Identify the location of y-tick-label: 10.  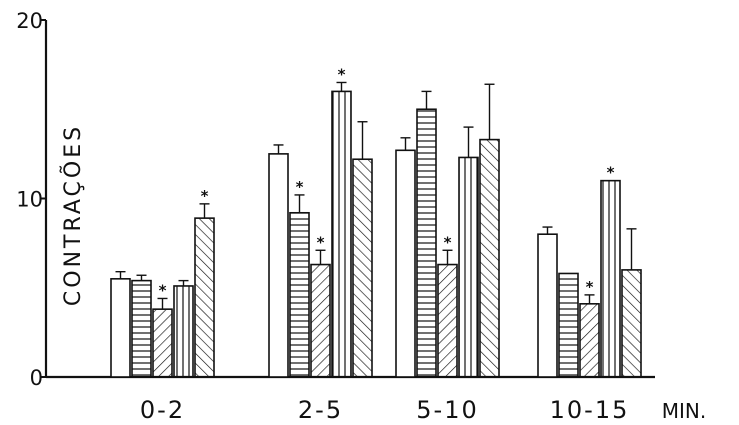
(29, 200).